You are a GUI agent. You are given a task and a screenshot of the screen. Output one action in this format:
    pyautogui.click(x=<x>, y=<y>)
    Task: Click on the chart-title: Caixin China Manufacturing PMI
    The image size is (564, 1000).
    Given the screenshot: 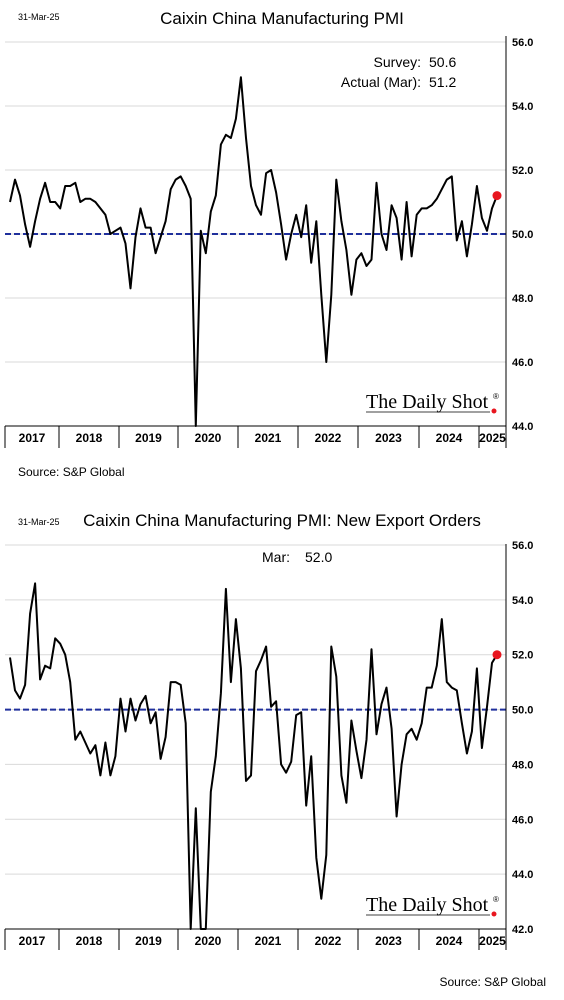 What is the action you would take?
    pyautogui.click(x=282, y=18)
    